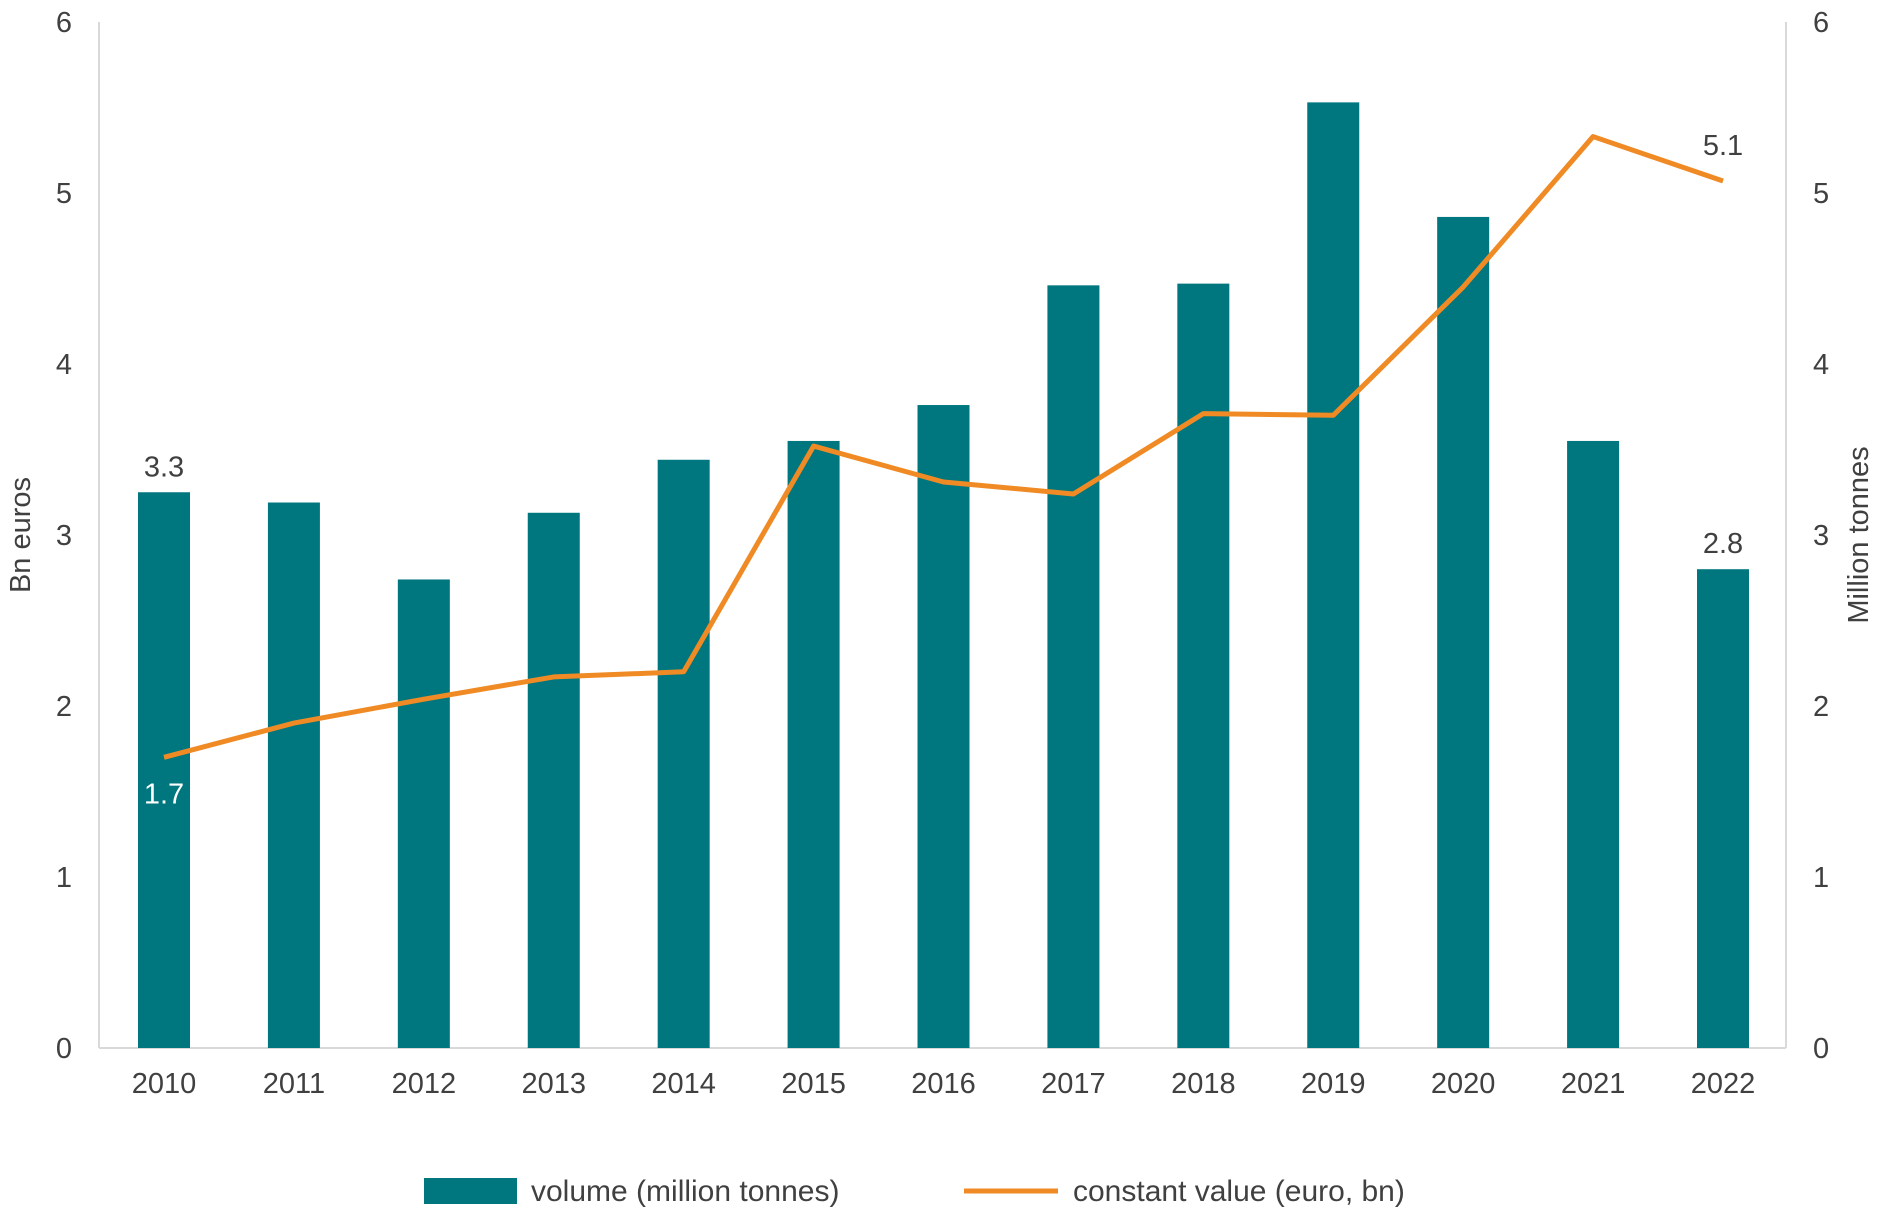 This screenshot has width=1890, height=1210. Describe the element at coordinates (1593, 744) in the screenshot. I see `bar-2021` at that location.